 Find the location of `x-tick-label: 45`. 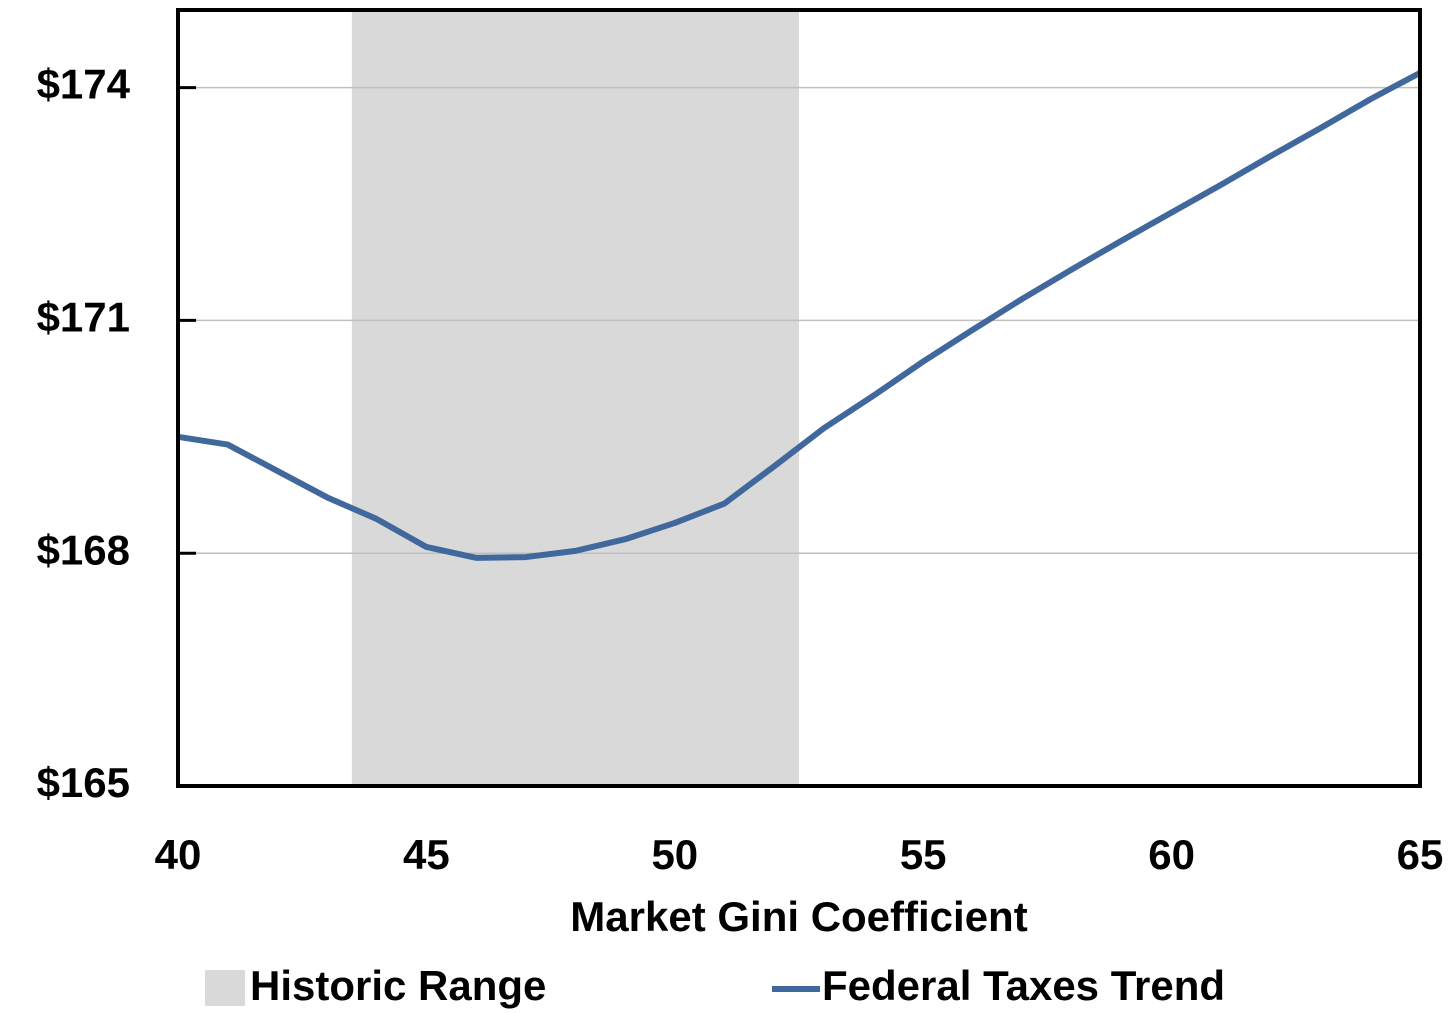

x-tick-label: 45 is located at coordinates (426, 854).